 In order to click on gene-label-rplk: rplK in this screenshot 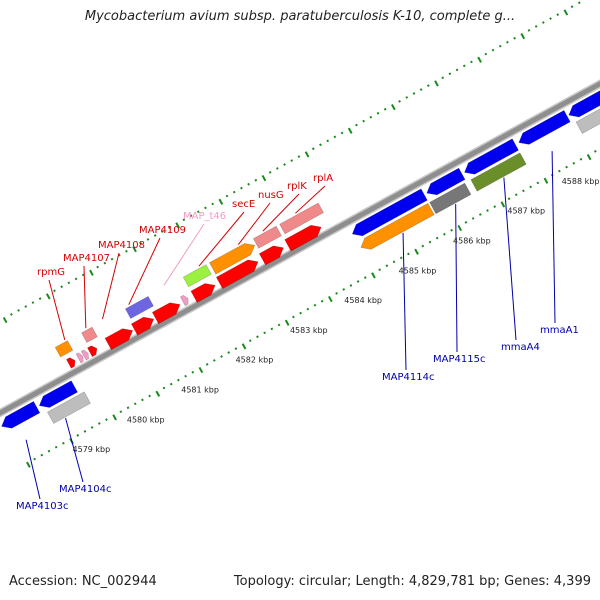, I will do `click(297, 186)`.